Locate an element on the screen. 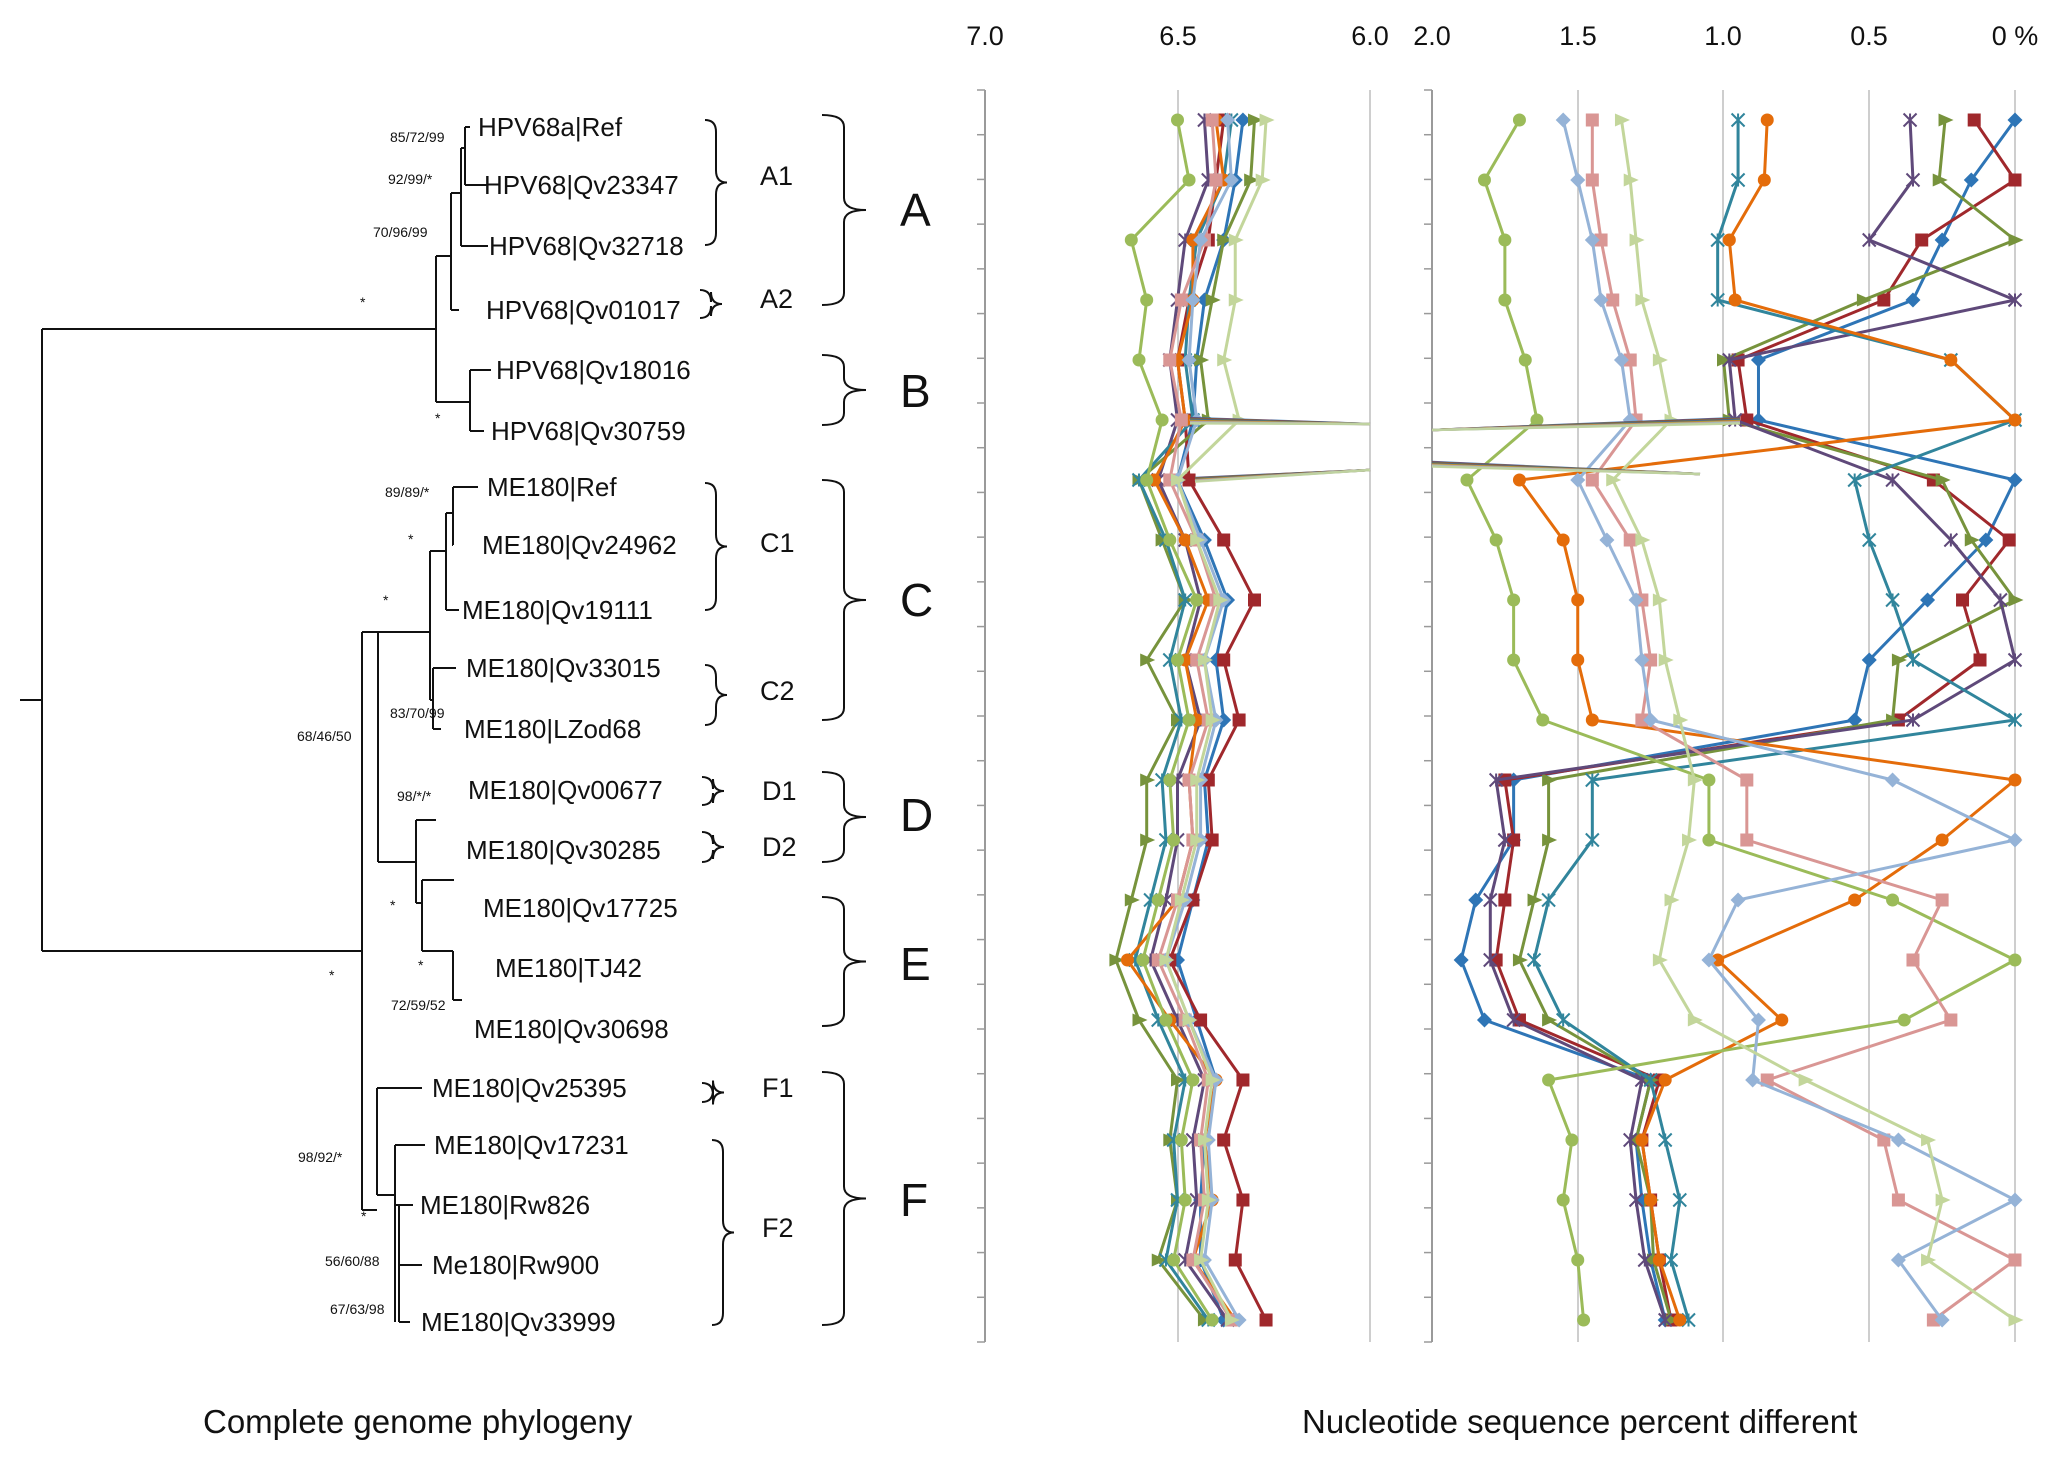 This screenshot has width=2049, height=1459. support-value: 98/*/* is located at coordinates (414, 796).